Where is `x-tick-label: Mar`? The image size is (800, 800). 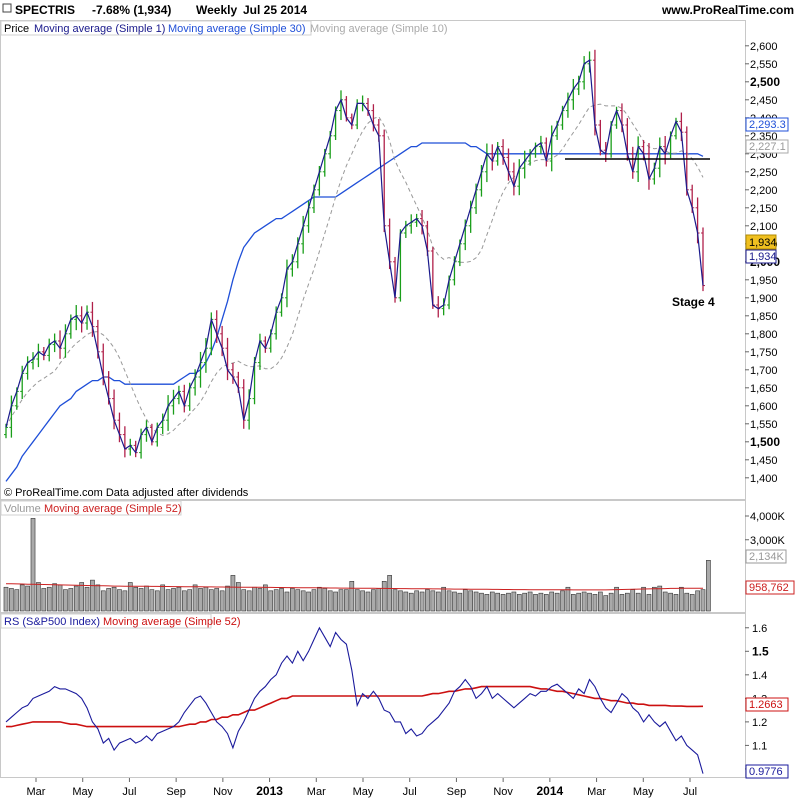
x-tick-label: Mar is located at coordinates (596, 792).